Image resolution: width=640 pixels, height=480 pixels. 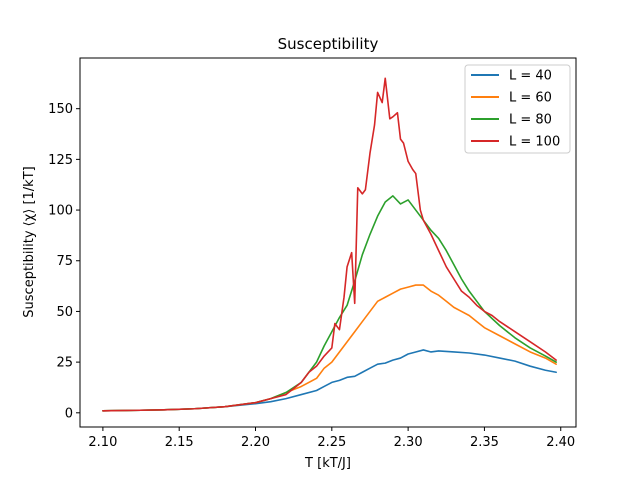 I want to click on y-tick-label: 125, so click(x=60, y=160).